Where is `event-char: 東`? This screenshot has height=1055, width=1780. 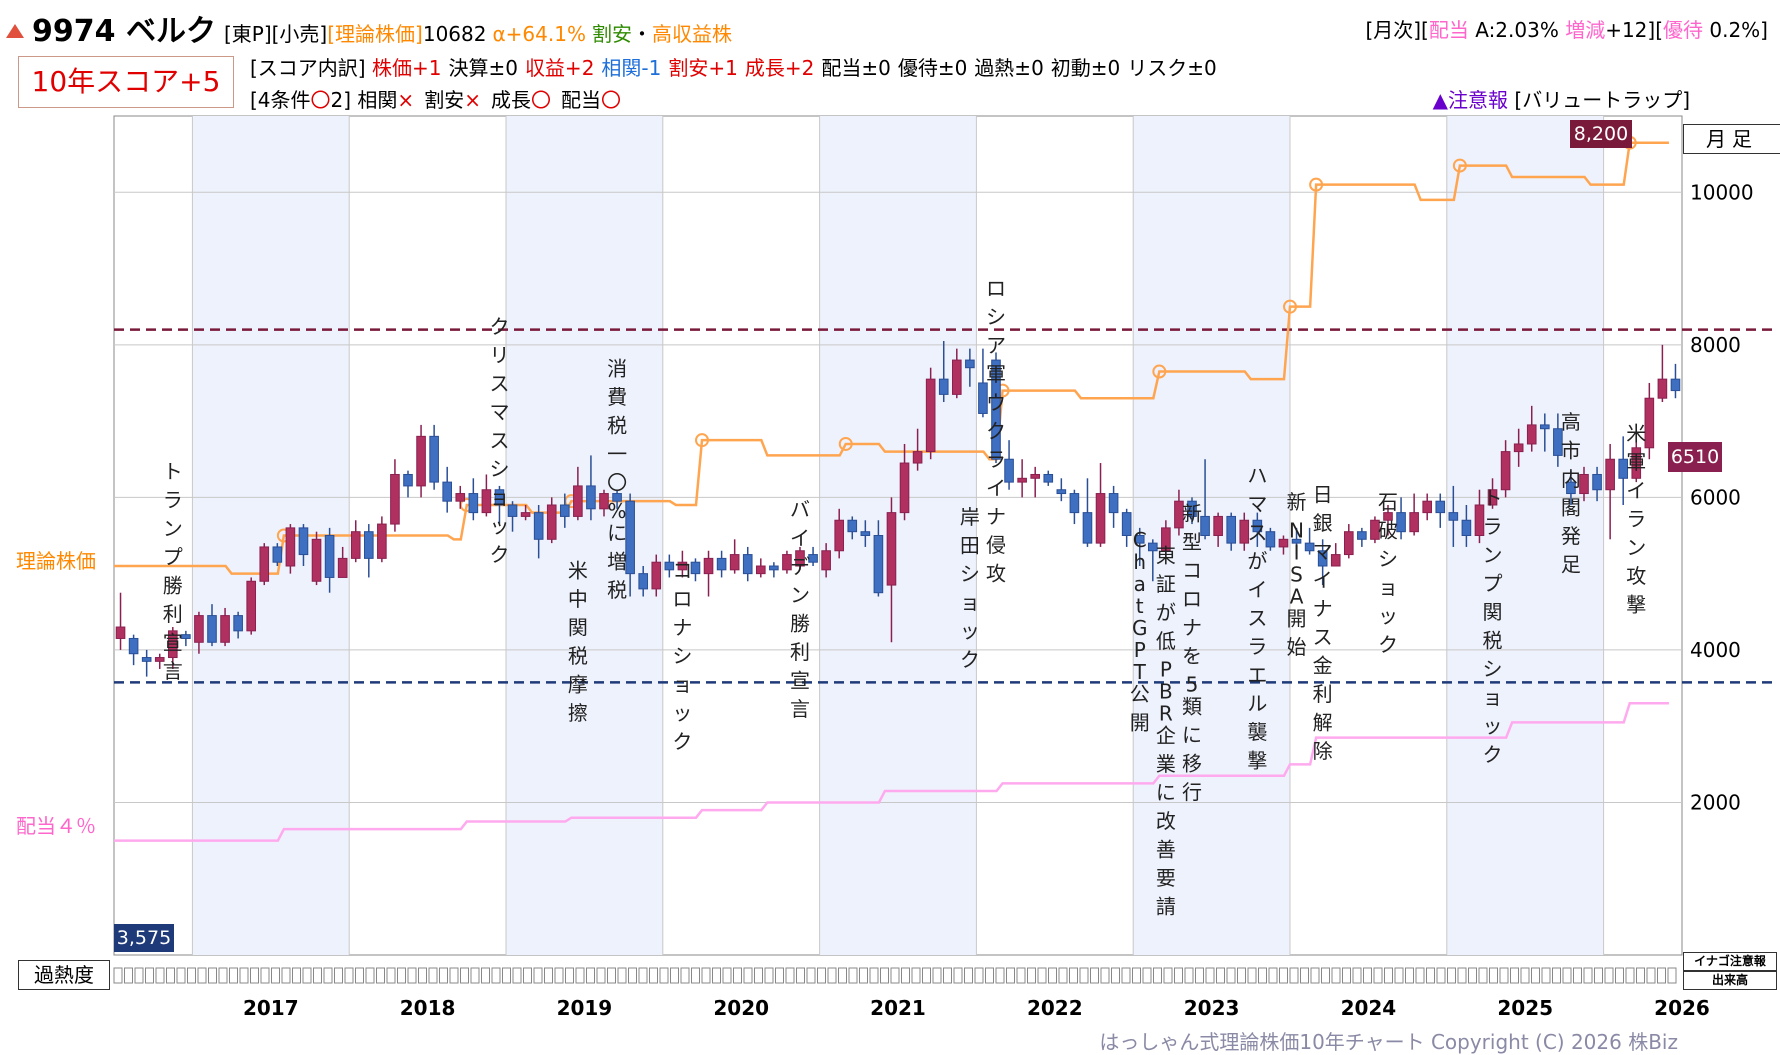 event-char: 東 is located at coordinates (1166, 555).